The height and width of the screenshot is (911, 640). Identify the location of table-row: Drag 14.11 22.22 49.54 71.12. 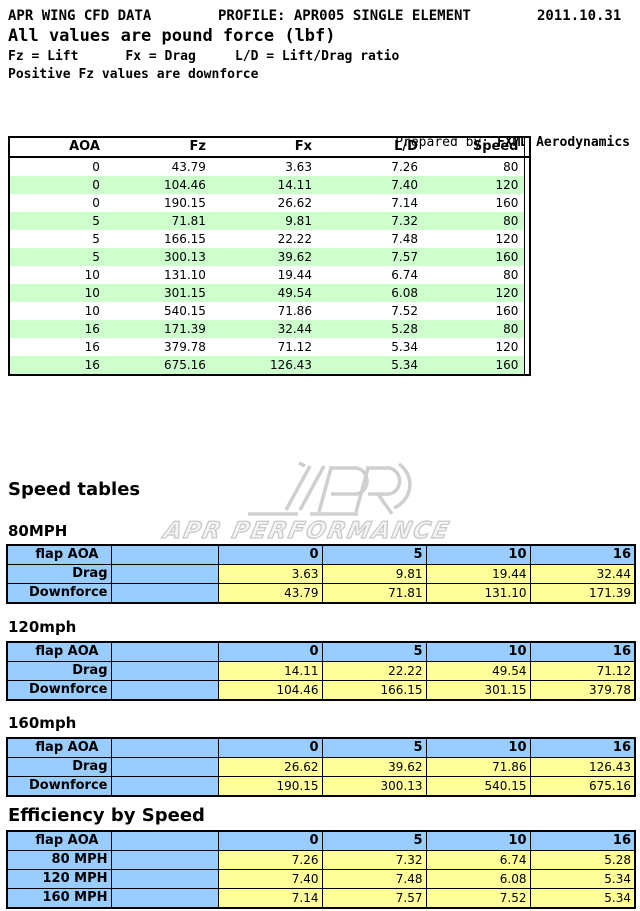
(321, 671).